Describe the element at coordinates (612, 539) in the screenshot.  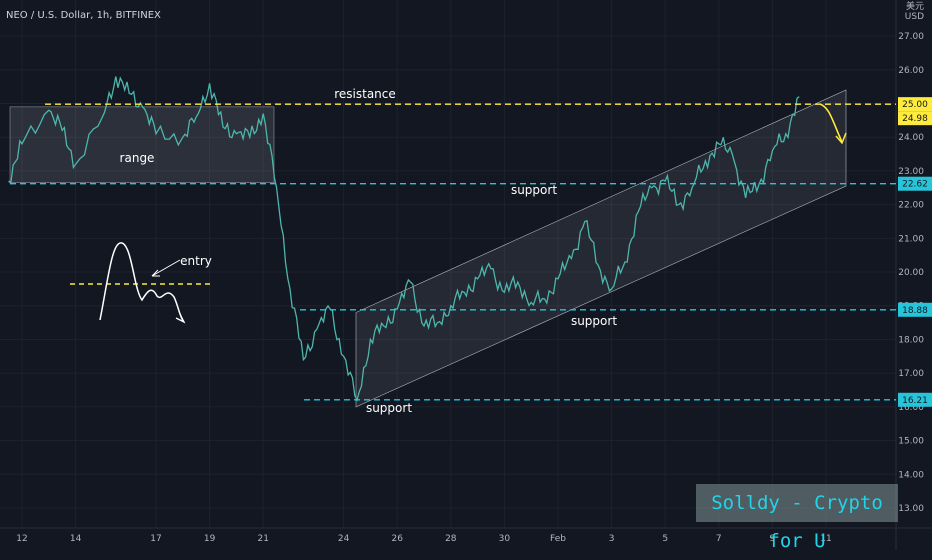
I see `x-tick-label: 3` at that location.